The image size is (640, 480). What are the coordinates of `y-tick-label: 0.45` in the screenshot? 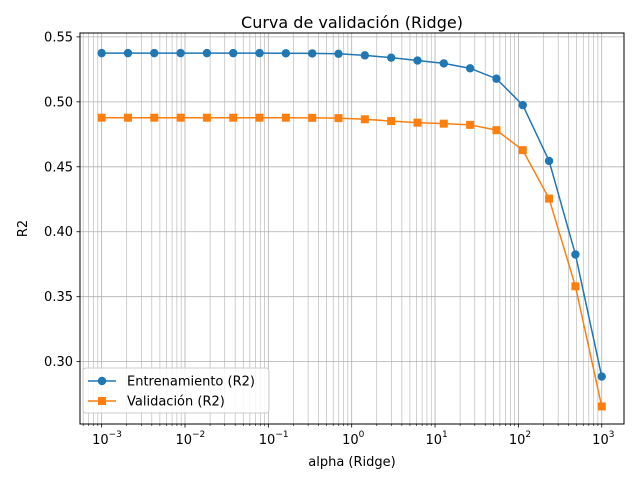 It's located at (58, 167).